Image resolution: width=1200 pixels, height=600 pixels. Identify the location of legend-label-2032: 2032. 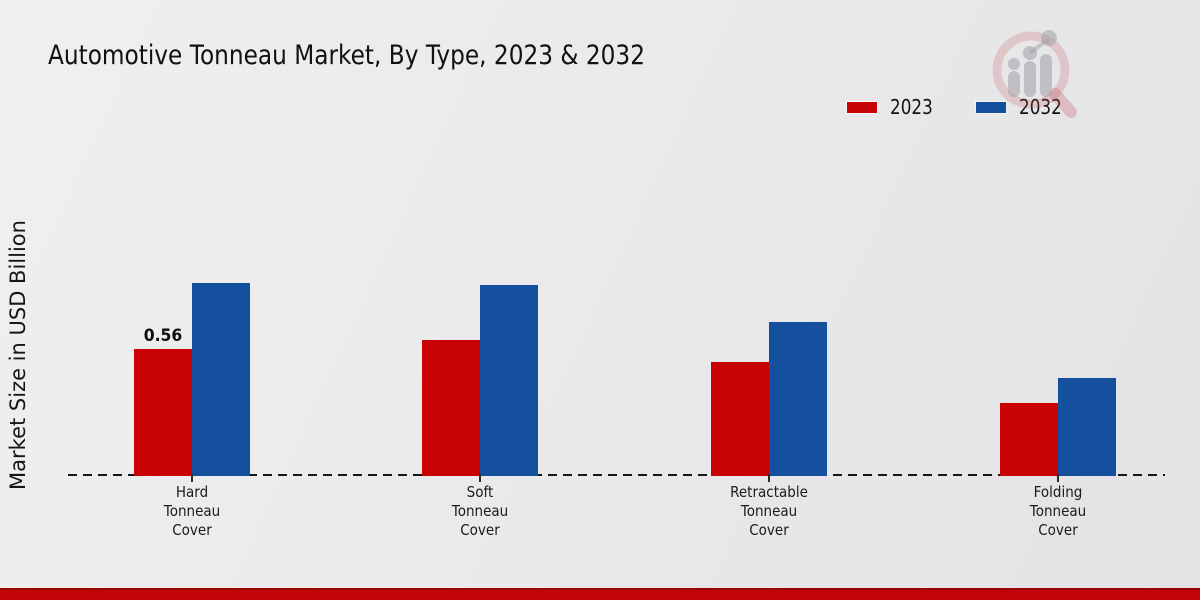
(1040, 107).